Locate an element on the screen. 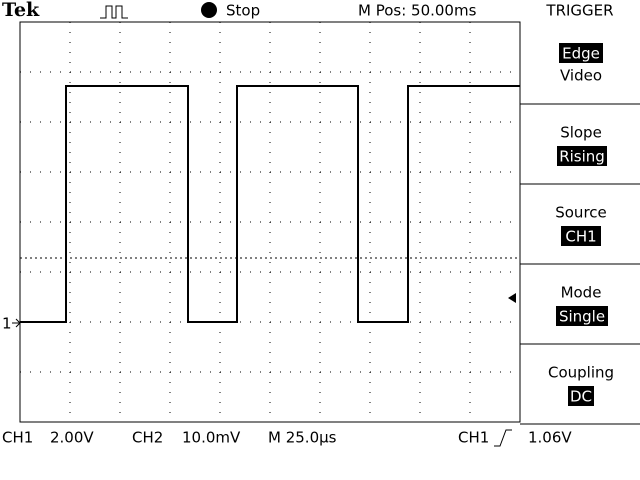  ground-arrow is located at coordinates (16, 323).